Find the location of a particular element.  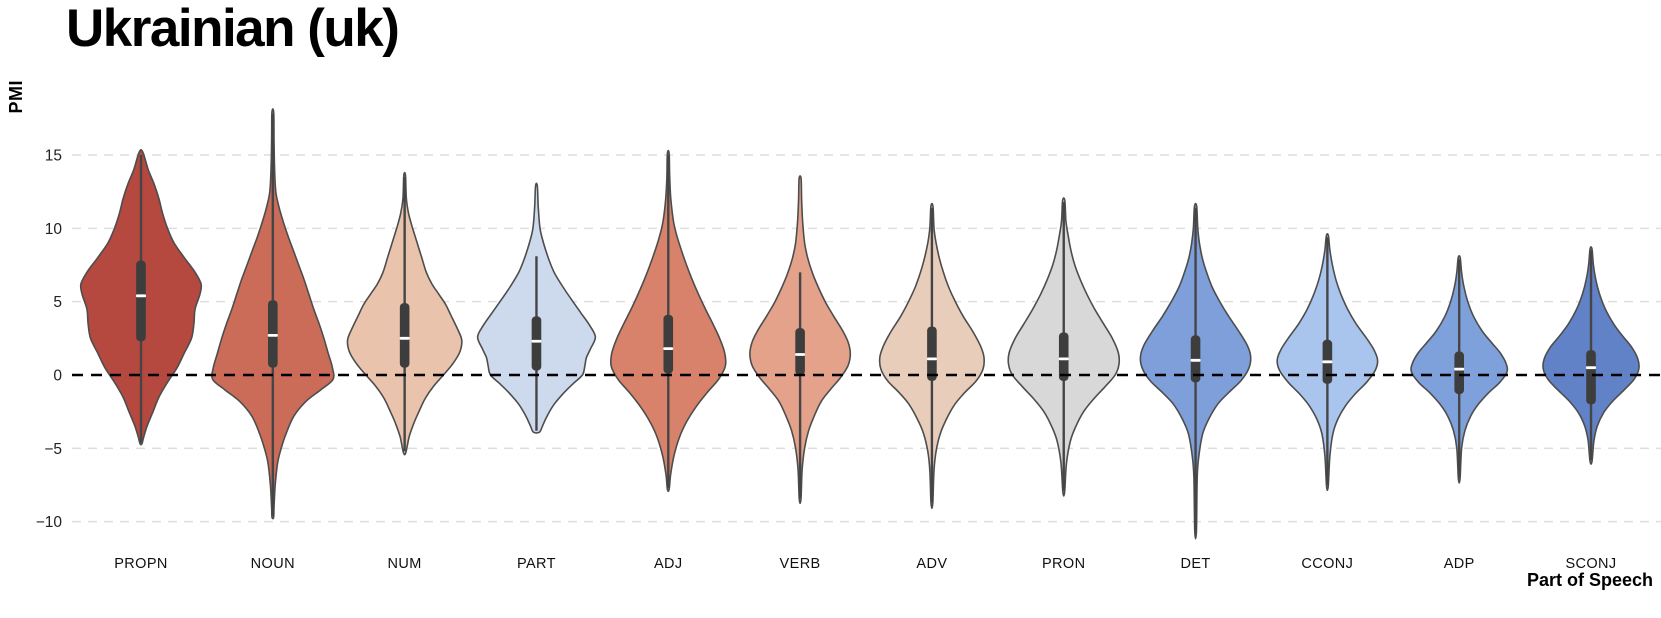

violin-noun-box is located at coordinates (273, 334).